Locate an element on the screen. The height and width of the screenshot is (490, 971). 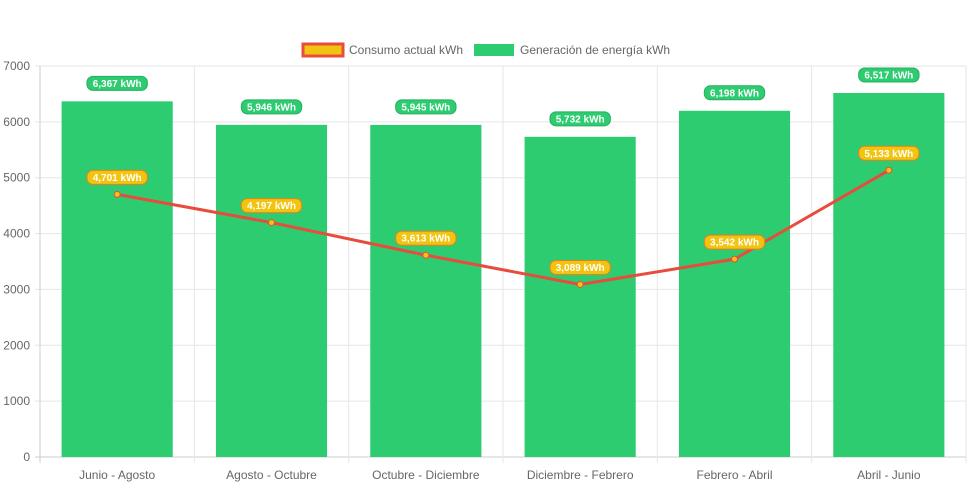
x-tick-label: Febrero - Abril is located at coordinates (734, 475).